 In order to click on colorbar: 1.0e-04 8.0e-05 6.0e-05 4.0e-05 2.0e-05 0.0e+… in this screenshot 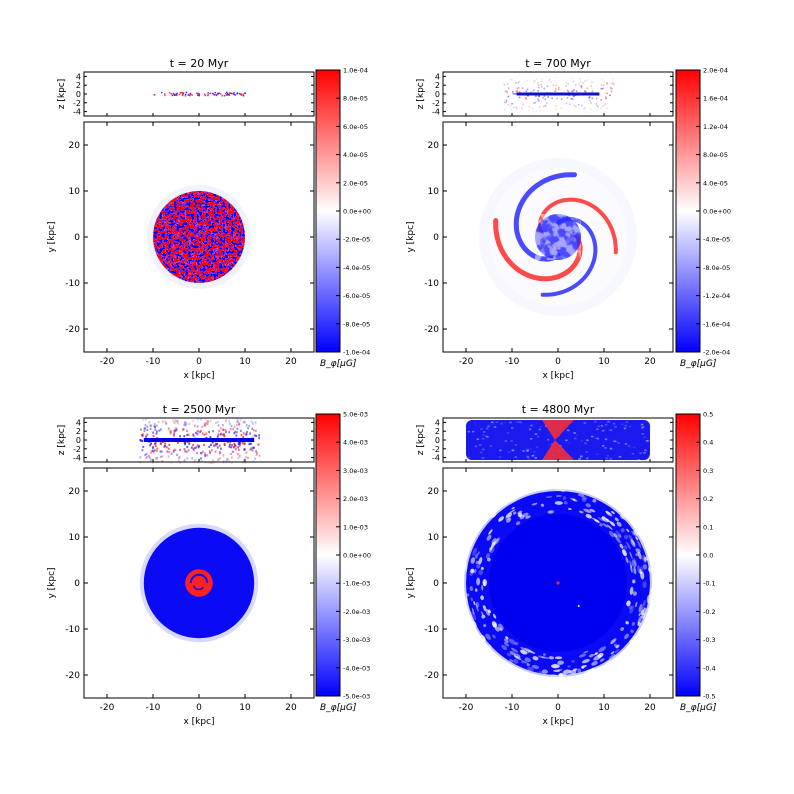, I will do `click(343, 218)`.